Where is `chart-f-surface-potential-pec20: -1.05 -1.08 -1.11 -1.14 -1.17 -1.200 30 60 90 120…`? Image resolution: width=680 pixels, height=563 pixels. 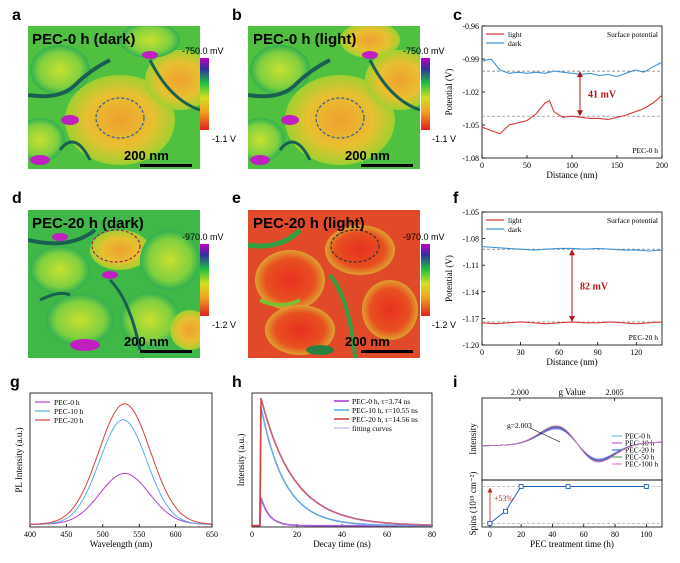 chart-f-surface-potential-pec20: -1.05 -1.08 -1.11 -1.14 -1.17 -1.200 30 60 90 120… is located at coordinates (553, 287).